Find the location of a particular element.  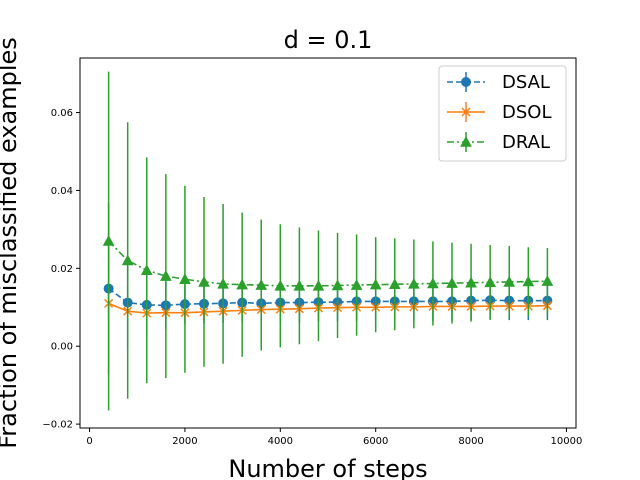

y-tick-label: 0.06 is located at coordinates (62, 113).